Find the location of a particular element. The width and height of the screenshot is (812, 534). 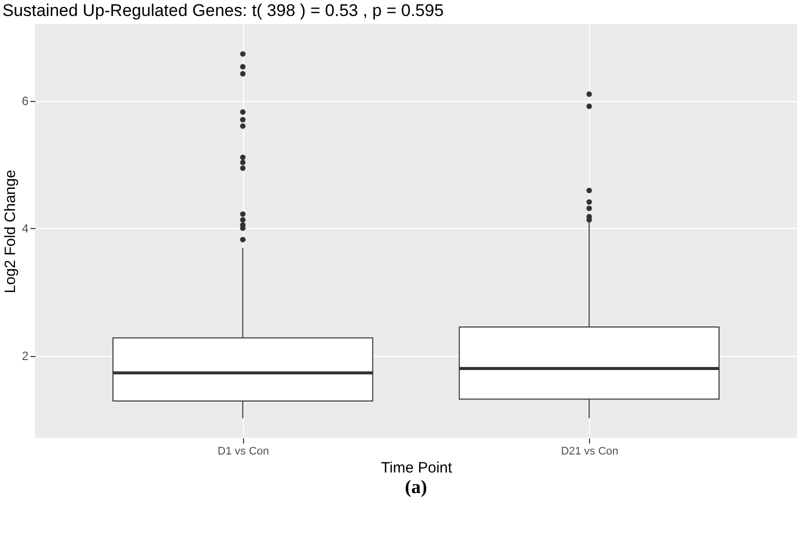

x-tick-label: D21 vs Con is located at coordinates (589, 452).